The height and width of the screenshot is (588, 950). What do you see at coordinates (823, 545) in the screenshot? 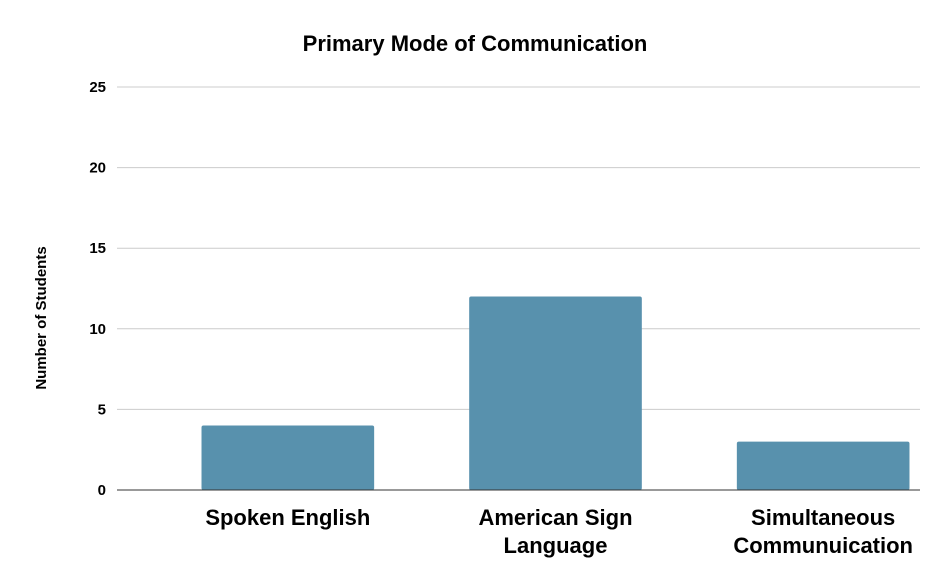
I see `x-tick-label: Communuication` at bounding box center [823, 545].